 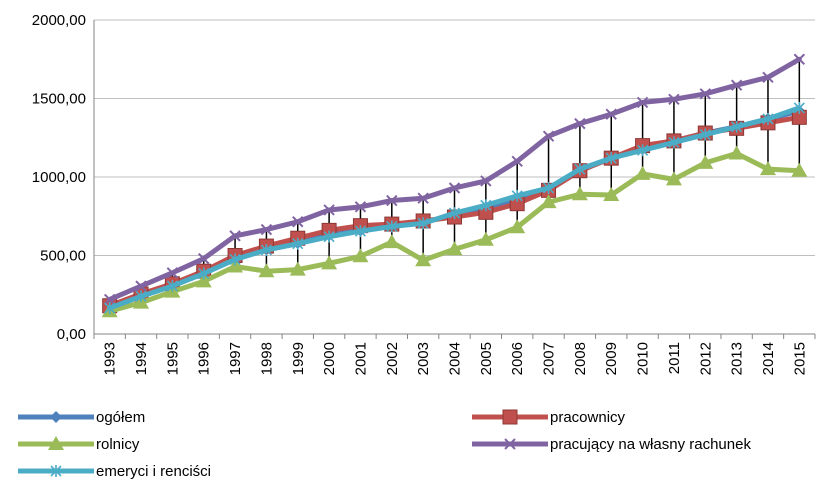 What do you see at coordinates (768, 358) in the screenshot?
I see `x-tick-label: 2014` at bounding box center [768, 358].